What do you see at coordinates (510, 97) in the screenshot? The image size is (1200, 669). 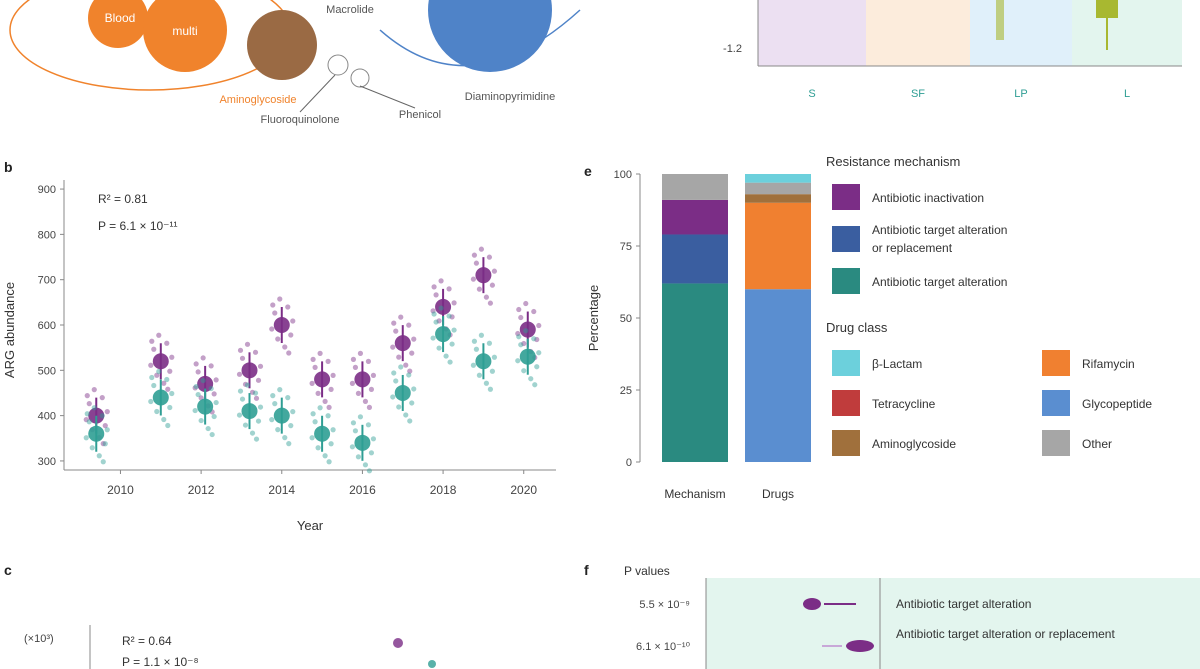 I see `bubble-label-diaminopyrimidine: Diaminopyrimidine` at bounding box center [510, 97].